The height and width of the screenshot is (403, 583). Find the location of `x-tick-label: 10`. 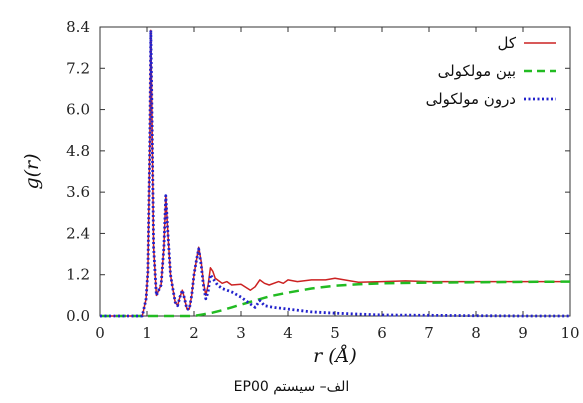

x-tick-label: 10 is located at coordinates (569, 333).